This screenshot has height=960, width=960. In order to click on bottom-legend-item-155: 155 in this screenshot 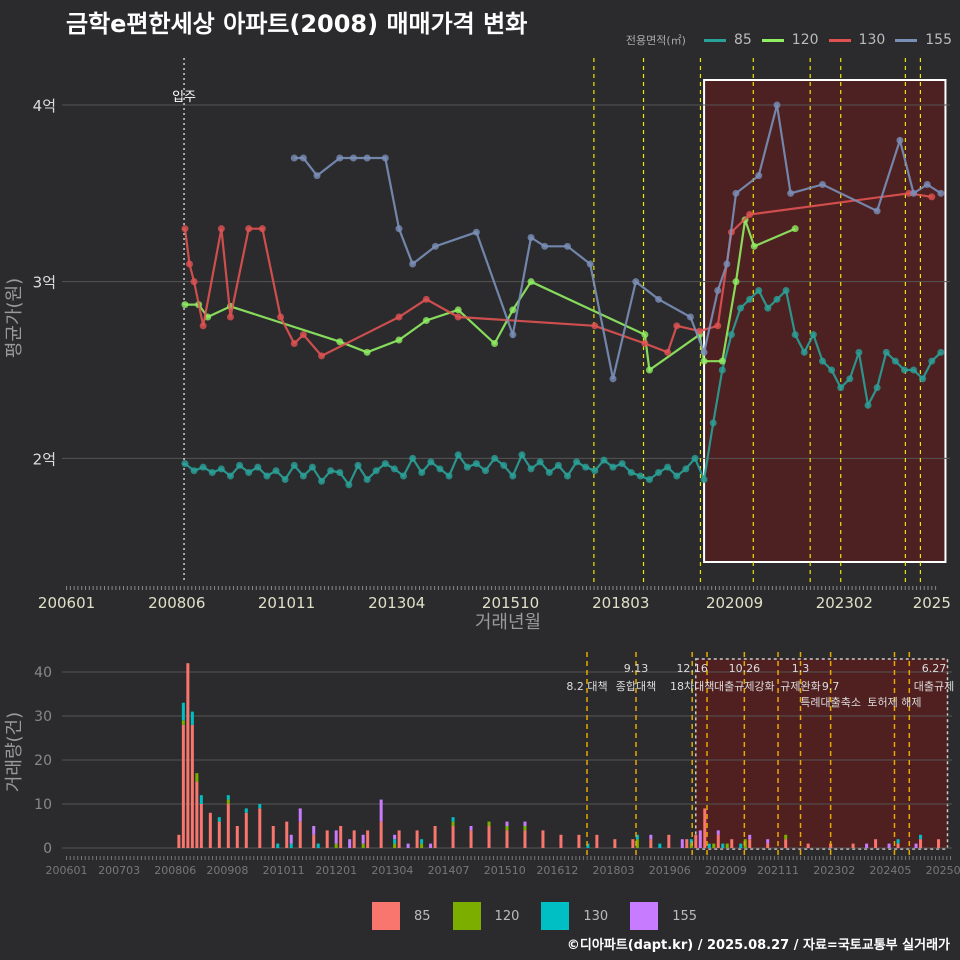, I will do `click(663, 916)`.